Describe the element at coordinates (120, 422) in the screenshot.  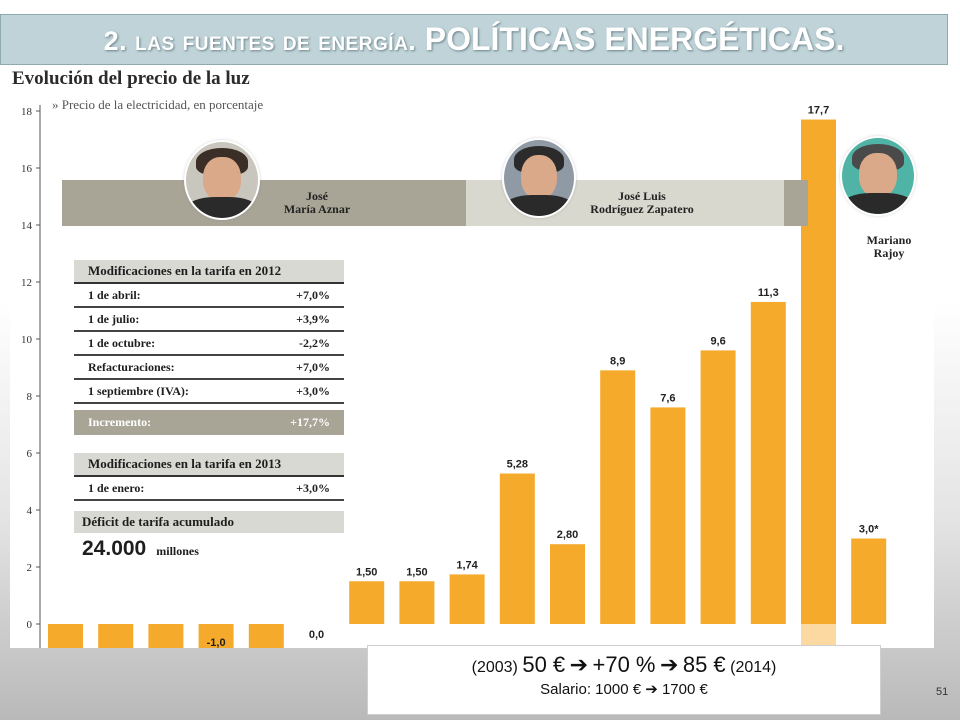
I see `total-label: Incremento:` at that location.